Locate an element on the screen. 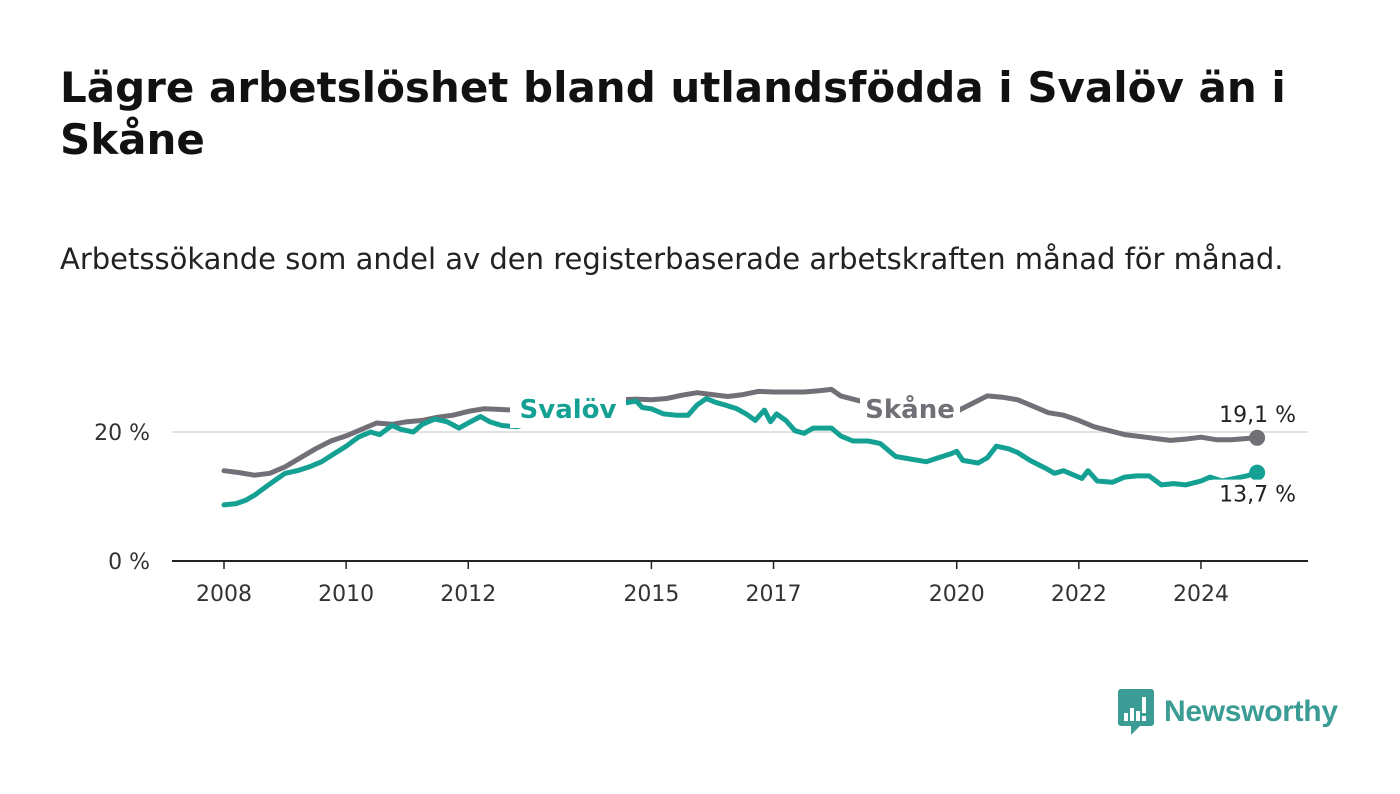  series-lines is located at coordinates (743, 447).